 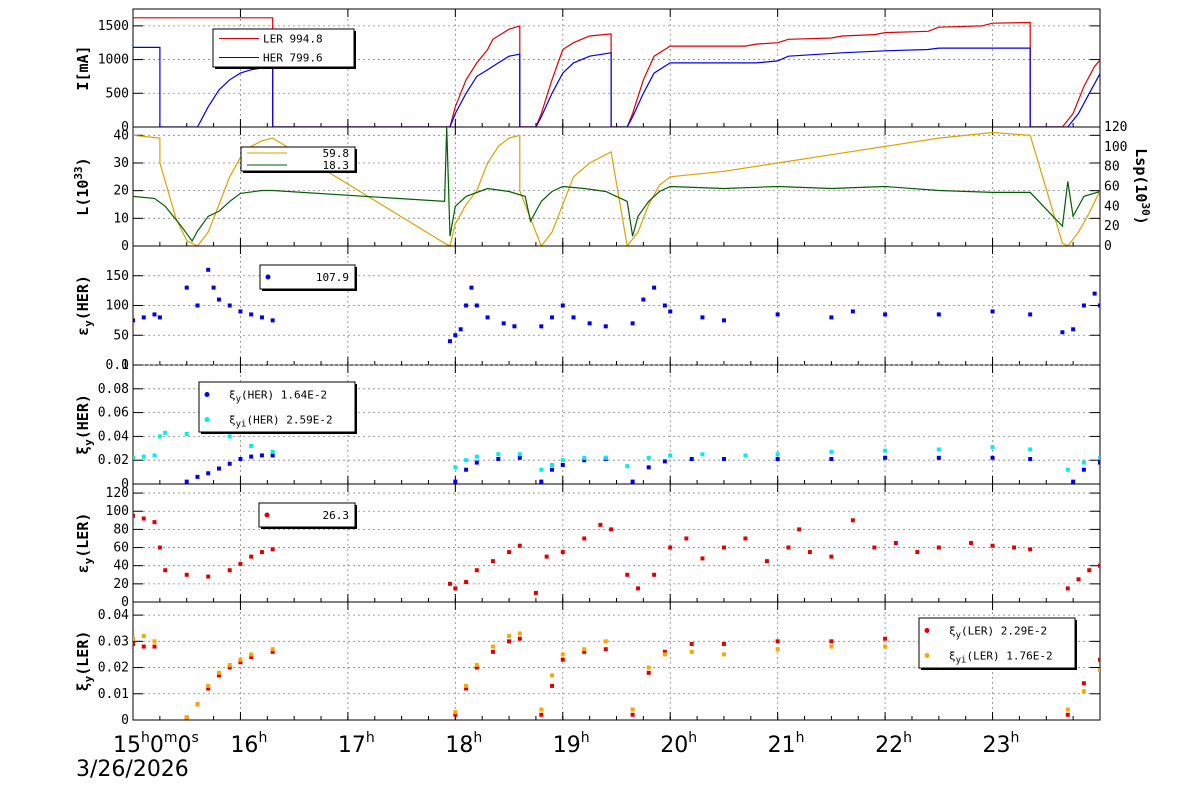 I want to click on legend-current: LER 994.8 HER 799.6, so click(x=284, y=48).